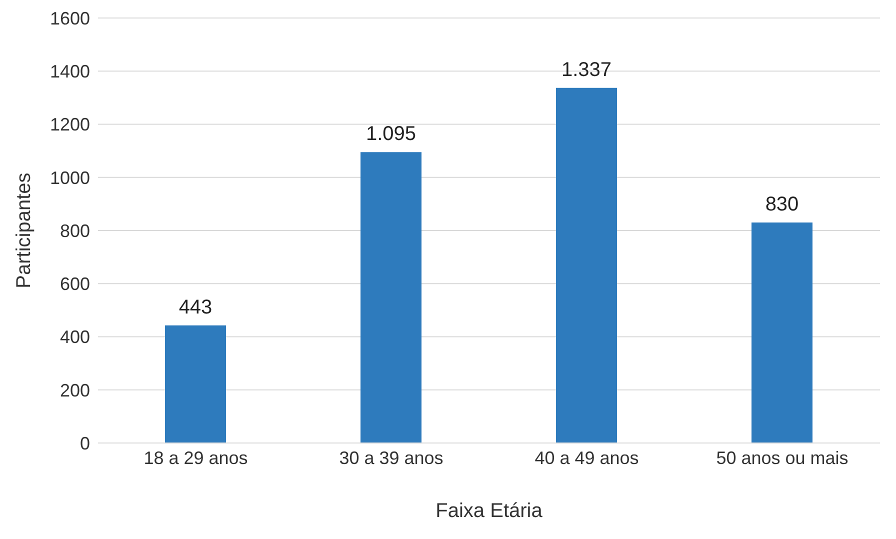  I want to click on y-axis-title: Participantes, so click(24, 230).